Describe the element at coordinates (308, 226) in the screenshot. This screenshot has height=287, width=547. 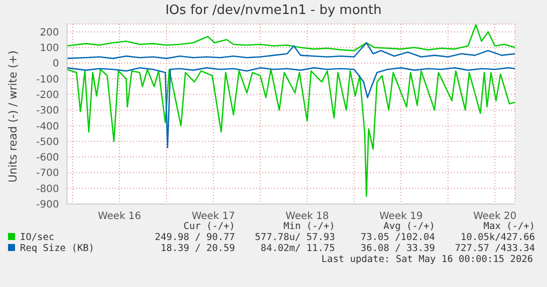
I see `text: Min (-/+)` at that location.